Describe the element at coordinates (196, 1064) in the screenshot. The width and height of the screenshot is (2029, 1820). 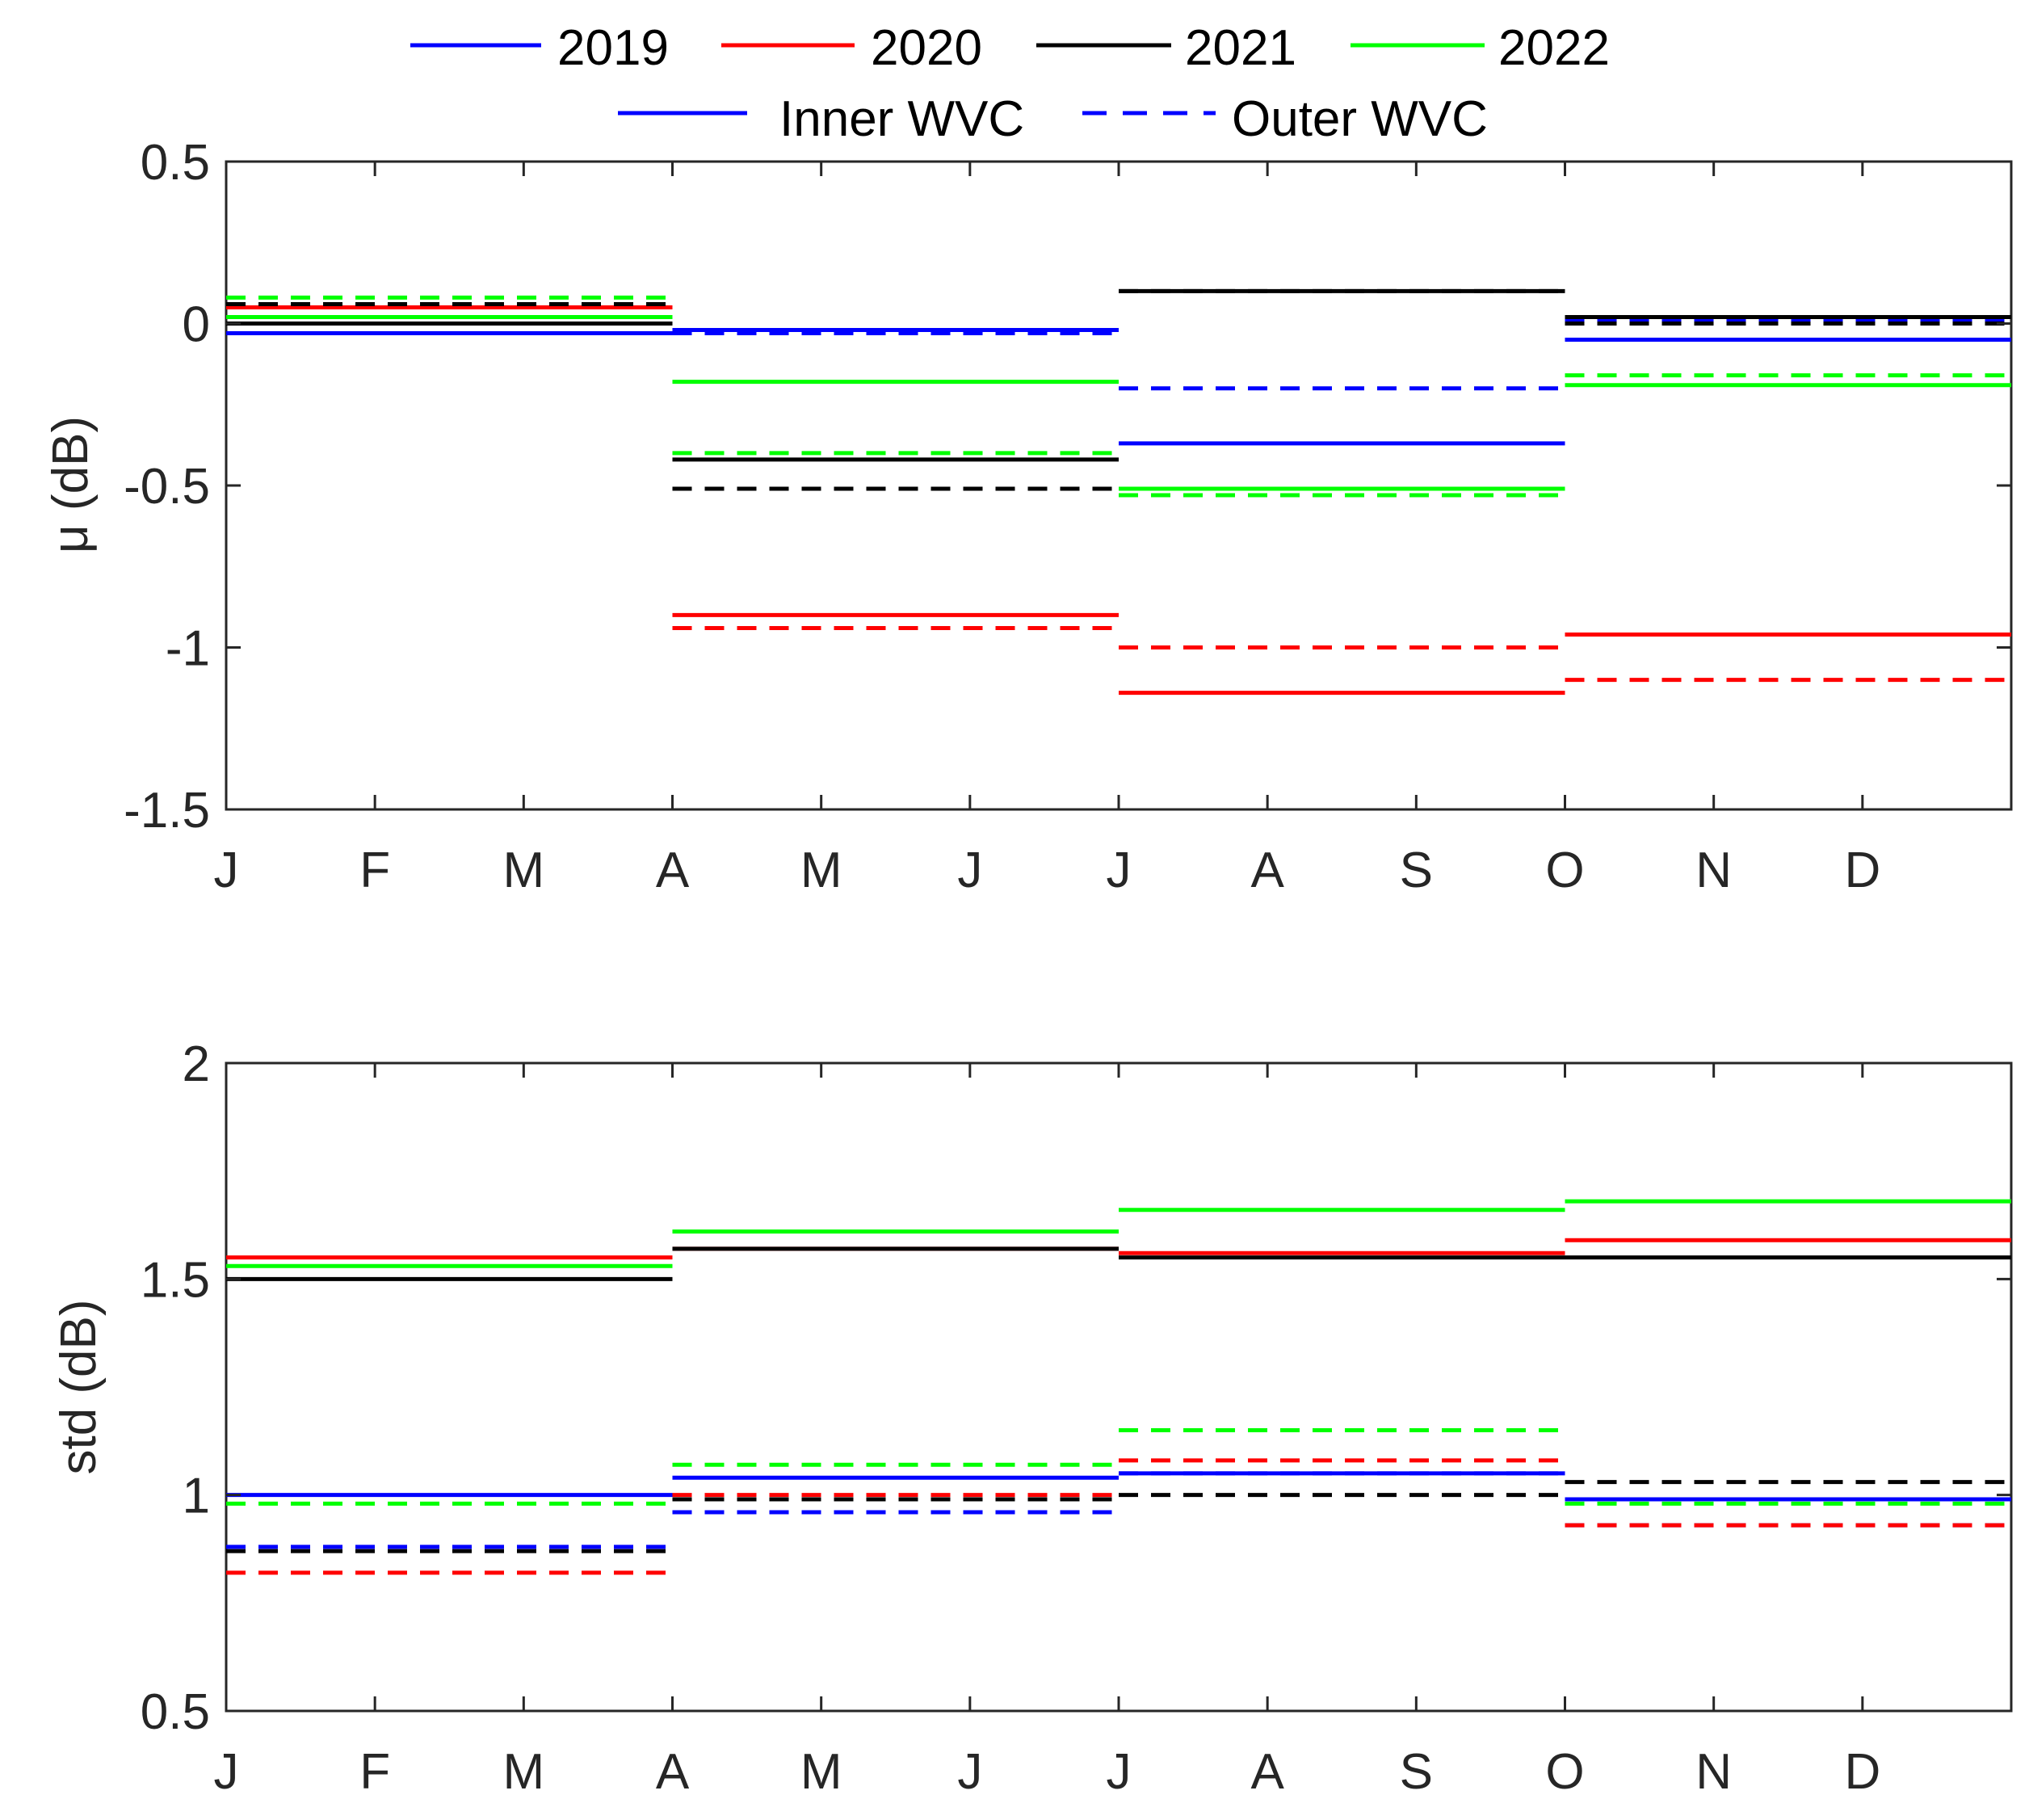
I see `y-tick-label: 2` at that location.